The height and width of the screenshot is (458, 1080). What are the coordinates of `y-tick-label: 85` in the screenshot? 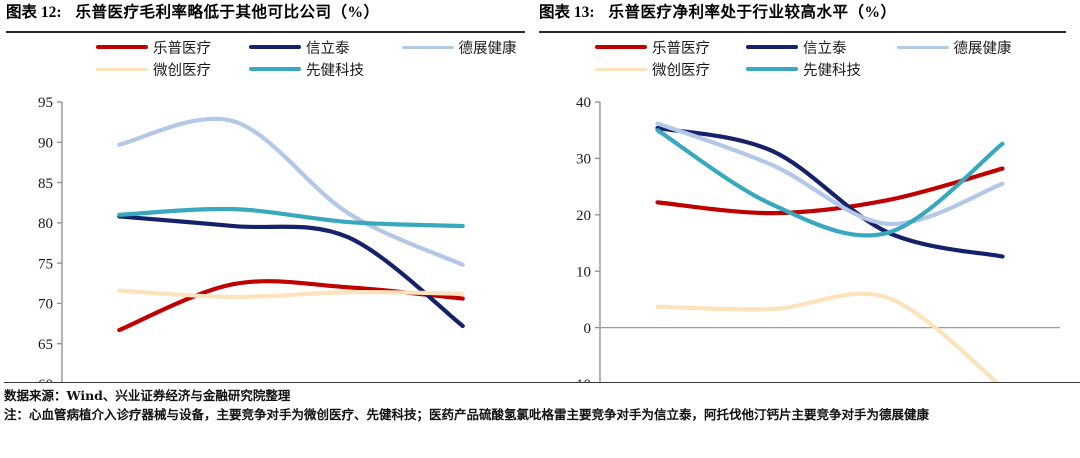 It's located at (45, 184).